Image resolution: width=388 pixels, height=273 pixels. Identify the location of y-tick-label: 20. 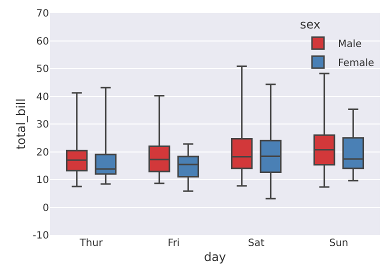
(42, 152).